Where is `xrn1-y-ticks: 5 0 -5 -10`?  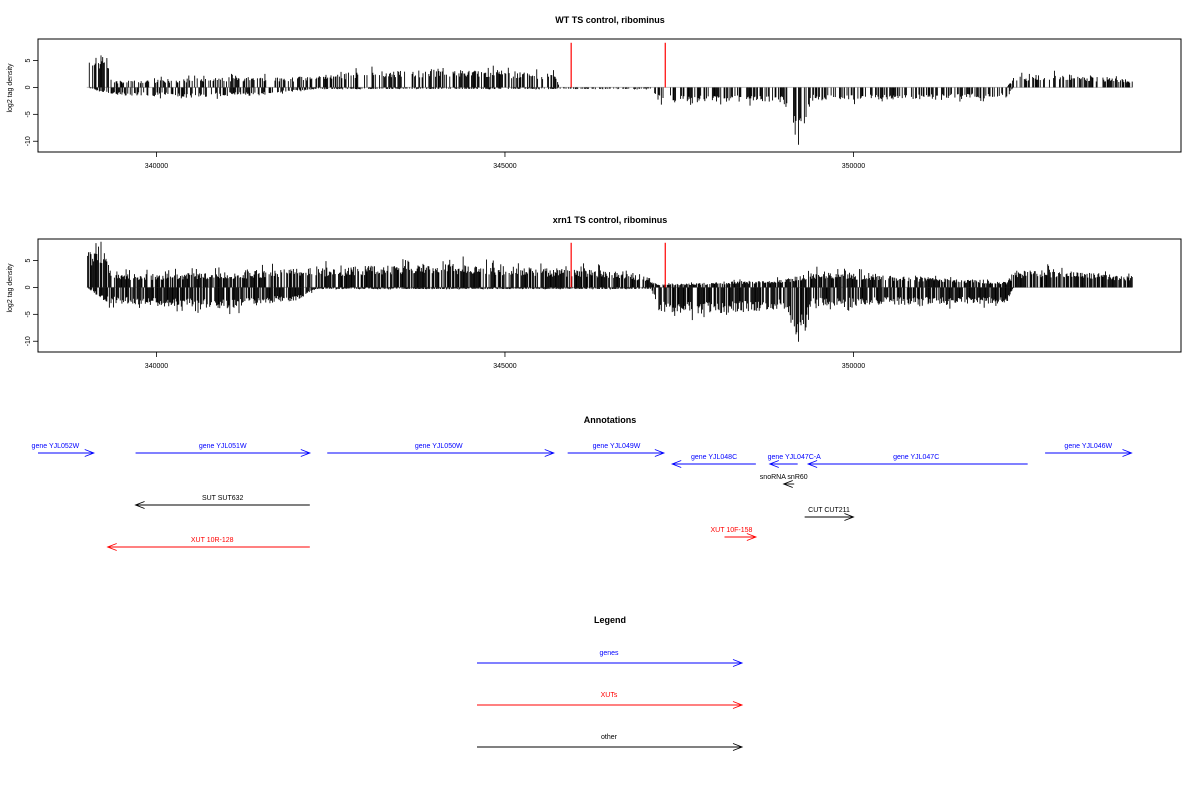 xrn1-y-ticks: 5 0 -5 -10 is located at coordinates (31, 302).